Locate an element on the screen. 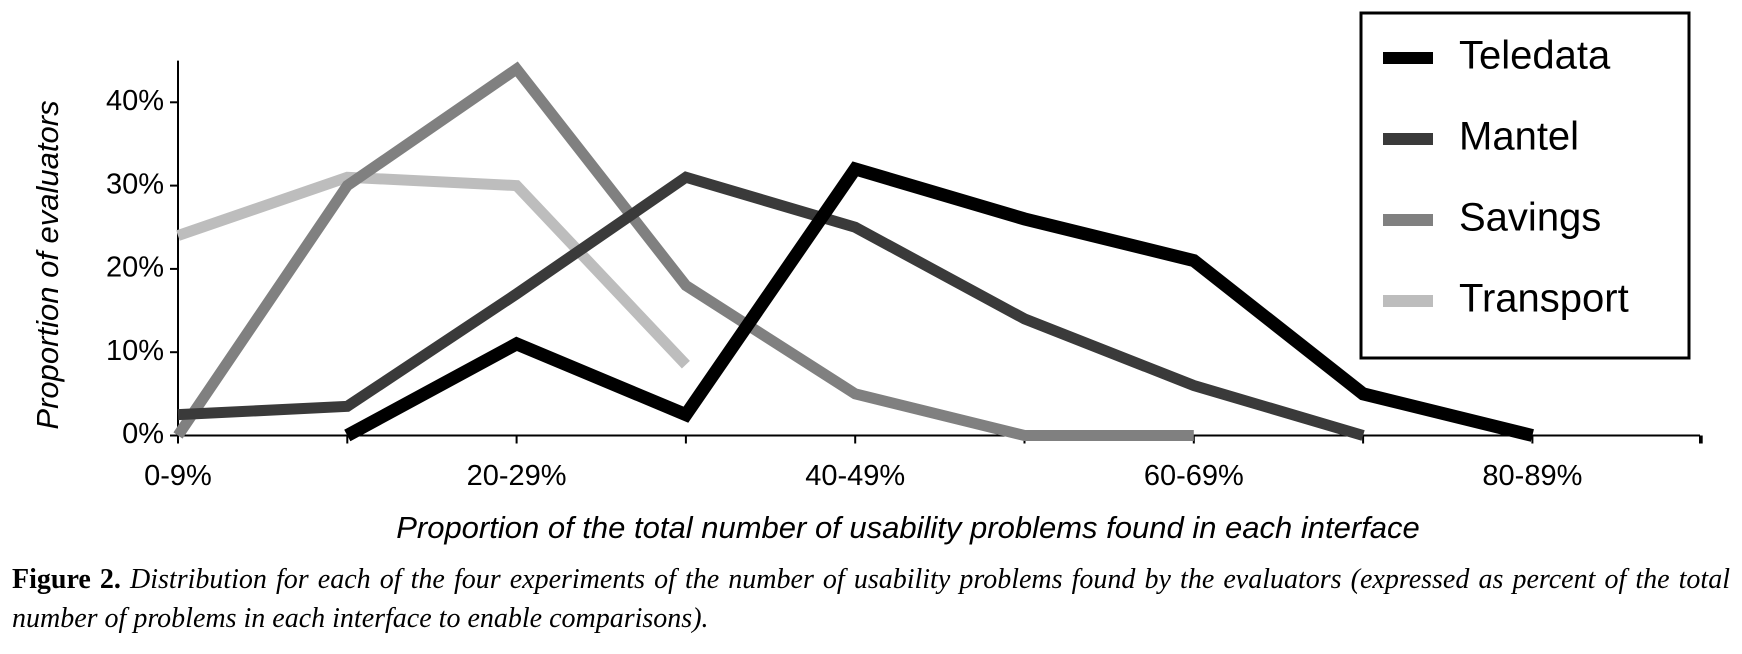 Image resolution: width=1742 pixels, height=654 pixels. caption-label: Figure 2. is located at coordinates (66, 579).